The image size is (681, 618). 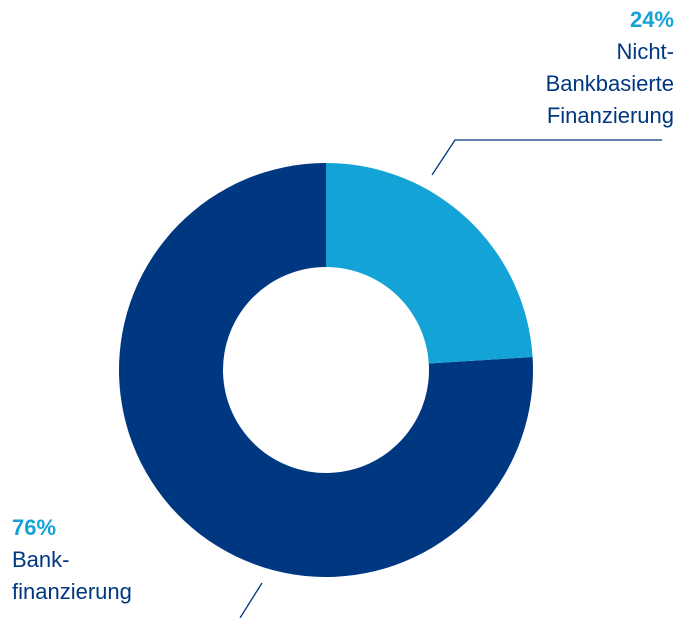 What do you see at coordinates (651, 19) in the screenshot?
I see `value-label: 24%` at bounding box center [651, 19].